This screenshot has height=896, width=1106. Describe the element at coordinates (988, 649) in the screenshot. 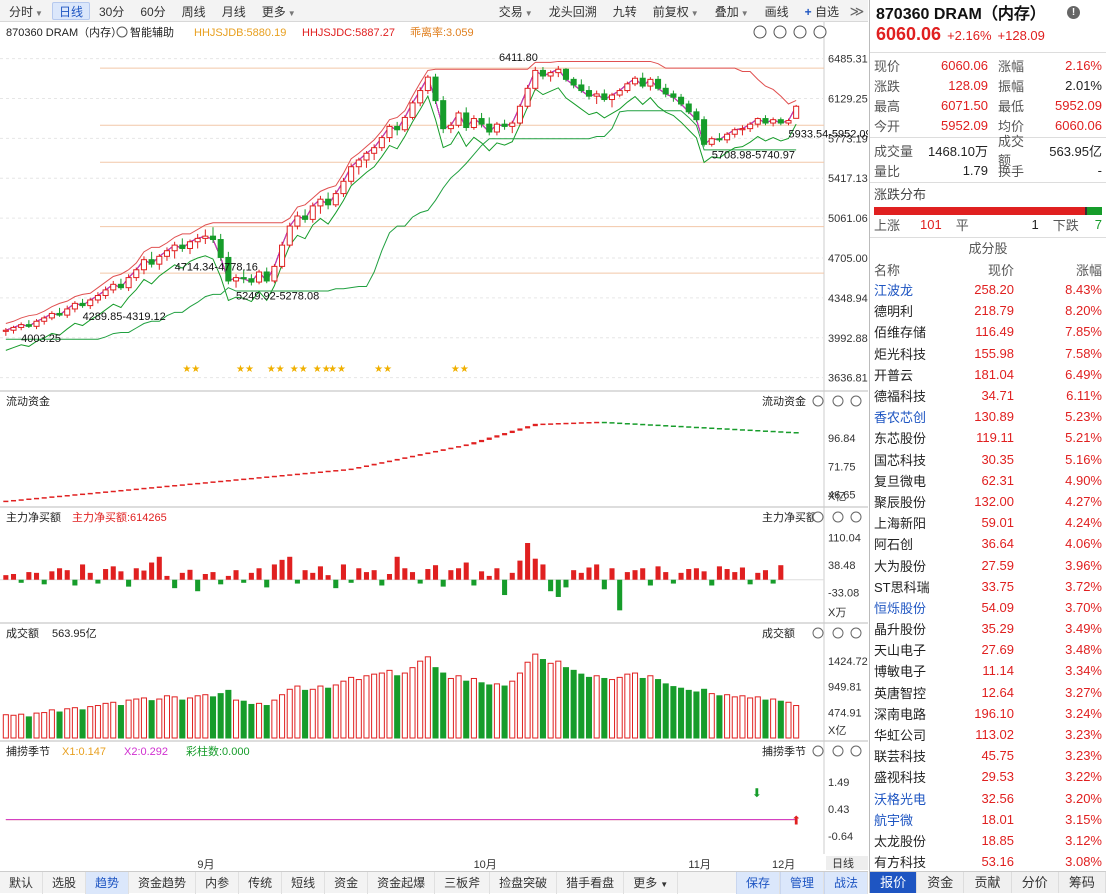

I see `constituent-row: 天山电子 27.69 3.48%` at that location.